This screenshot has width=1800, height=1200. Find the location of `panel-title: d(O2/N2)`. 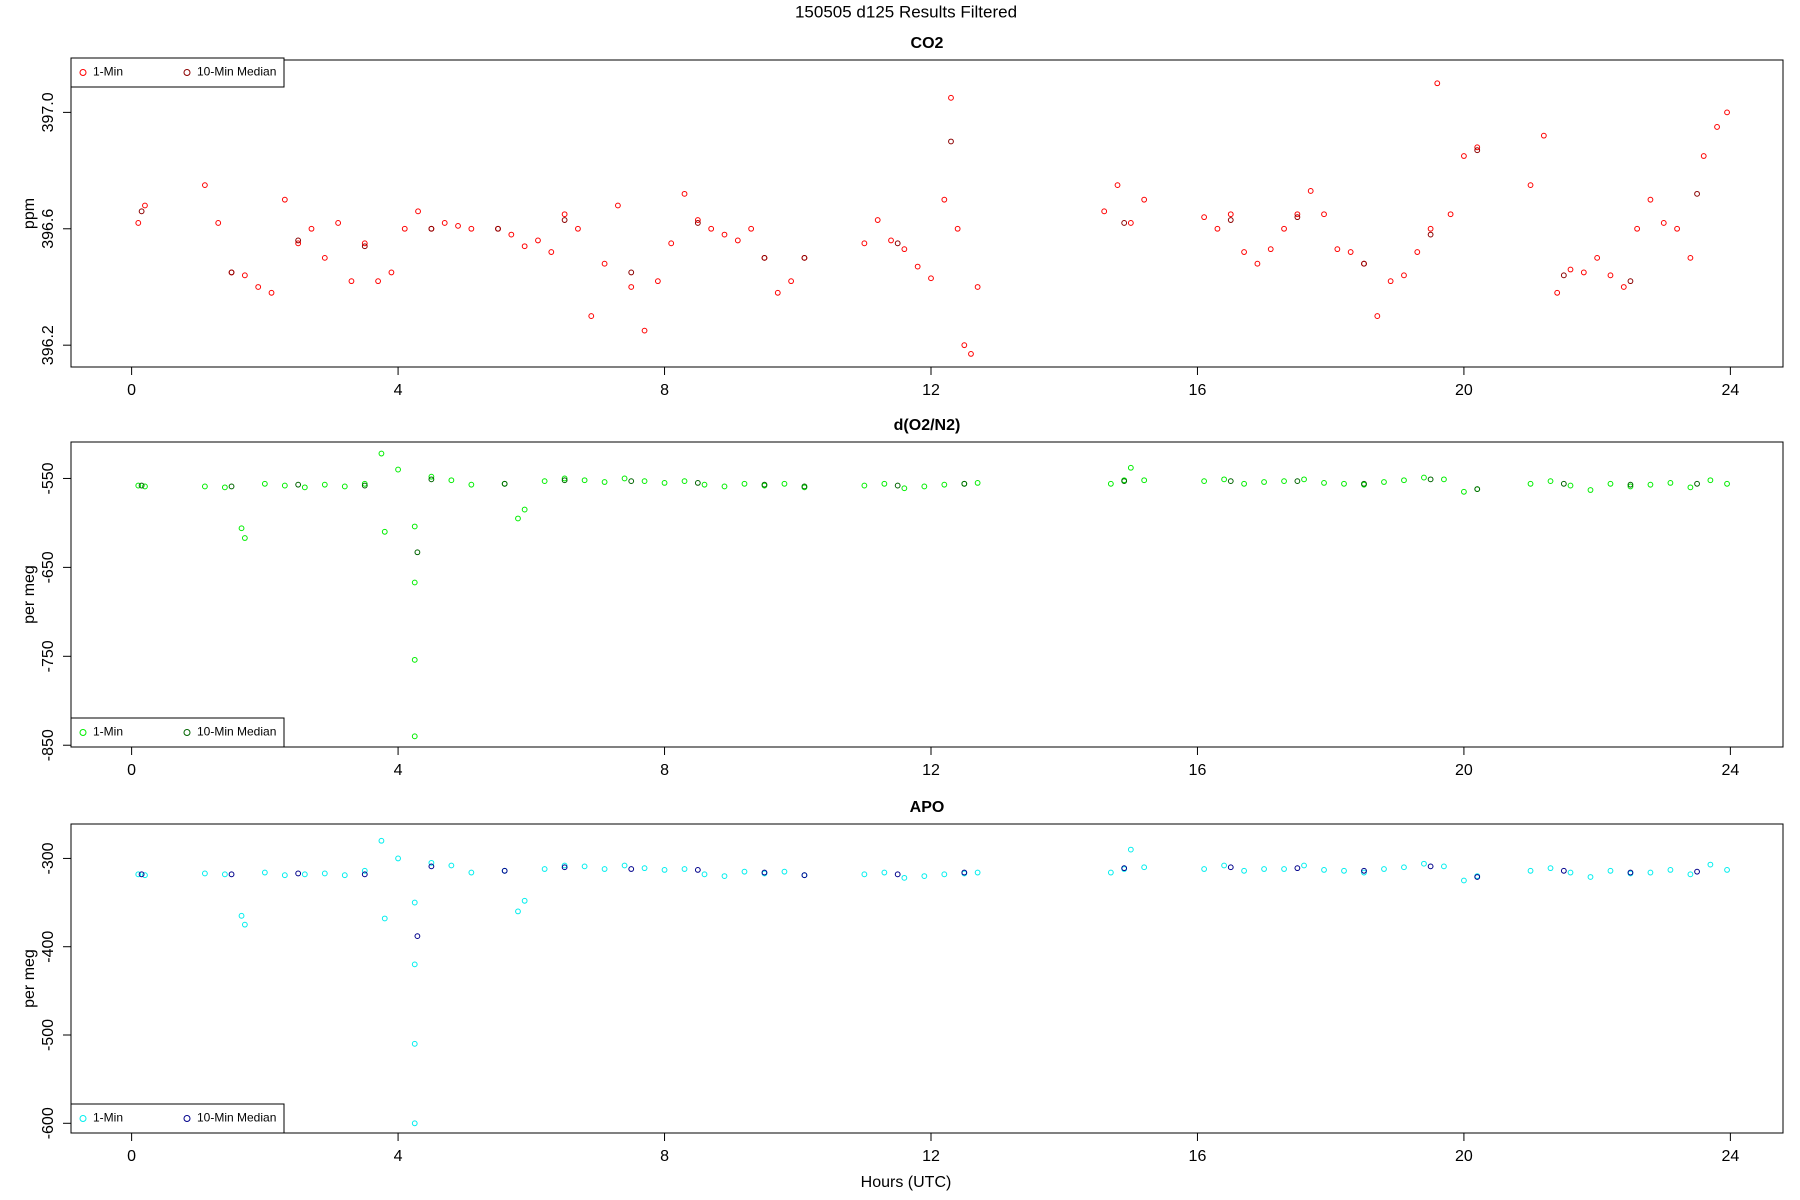

panel-title: d(O2/N2) is located at coordinates (927, 425).